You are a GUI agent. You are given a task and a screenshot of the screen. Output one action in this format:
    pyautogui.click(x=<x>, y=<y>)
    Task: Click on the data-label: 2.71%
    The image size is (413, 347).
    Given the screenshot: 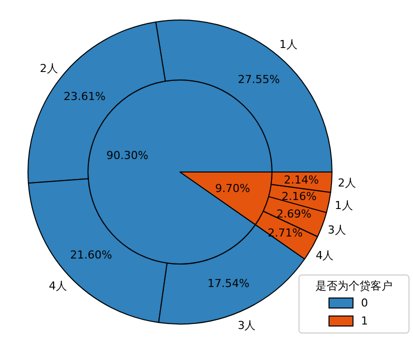 What is the action you would take?
    pyautogui.click(x=285, y=233)
    